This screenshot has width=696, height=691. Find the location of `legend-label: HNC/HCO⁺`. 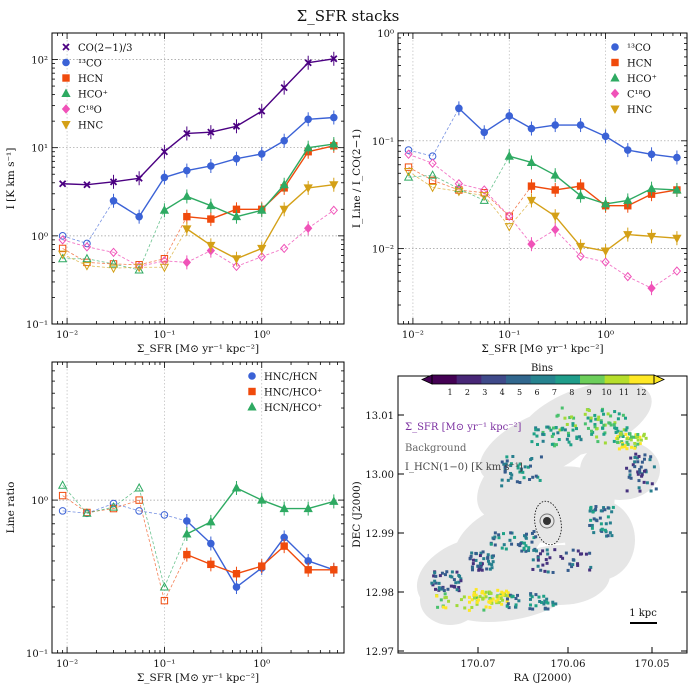

legend-label: HNC/HCO⁺ is located at coordinates (293, 393).